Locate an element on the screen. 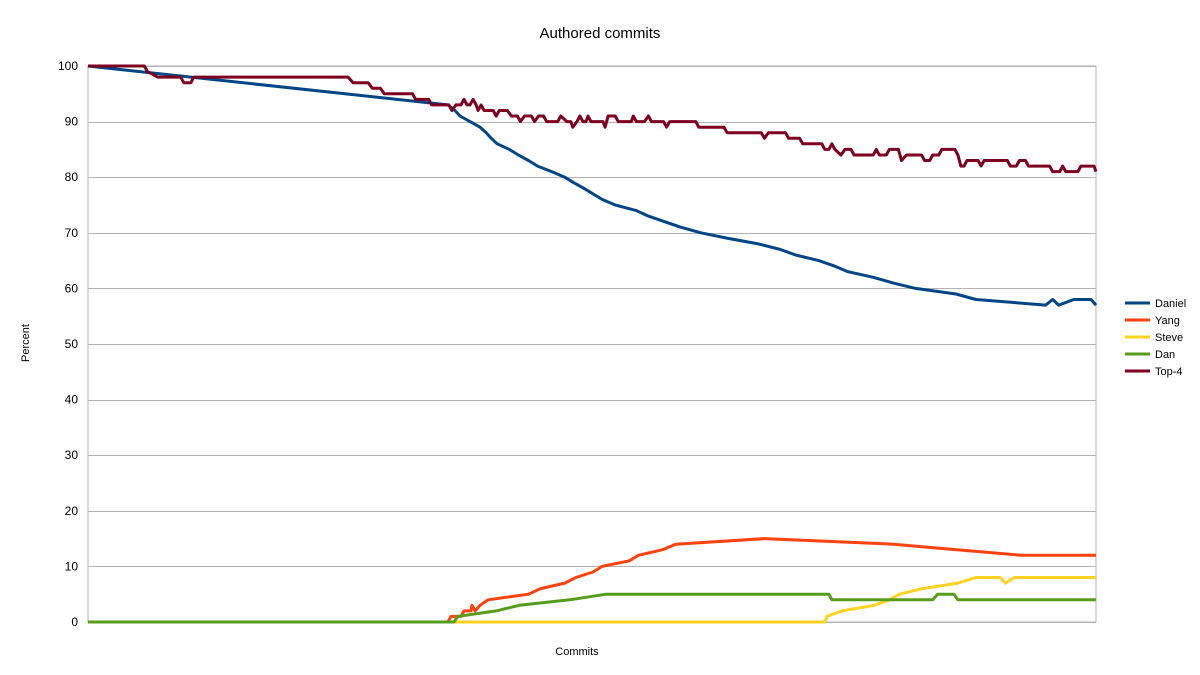  legend-item-top-4: Top-4 is located at coordinates (1154, 372).